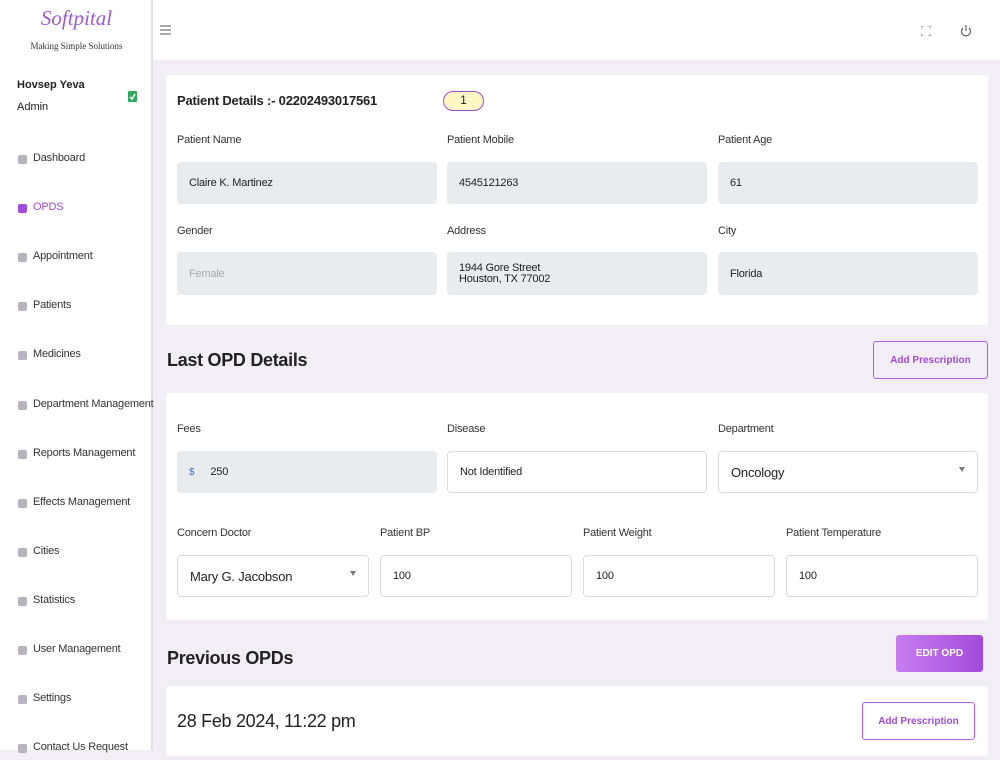 Image resolution: width=1000 pixels, height=760 pixels. Describe the element at coordinates (189, 429) in the screenshot. I see `field-label: Fees` at that location.